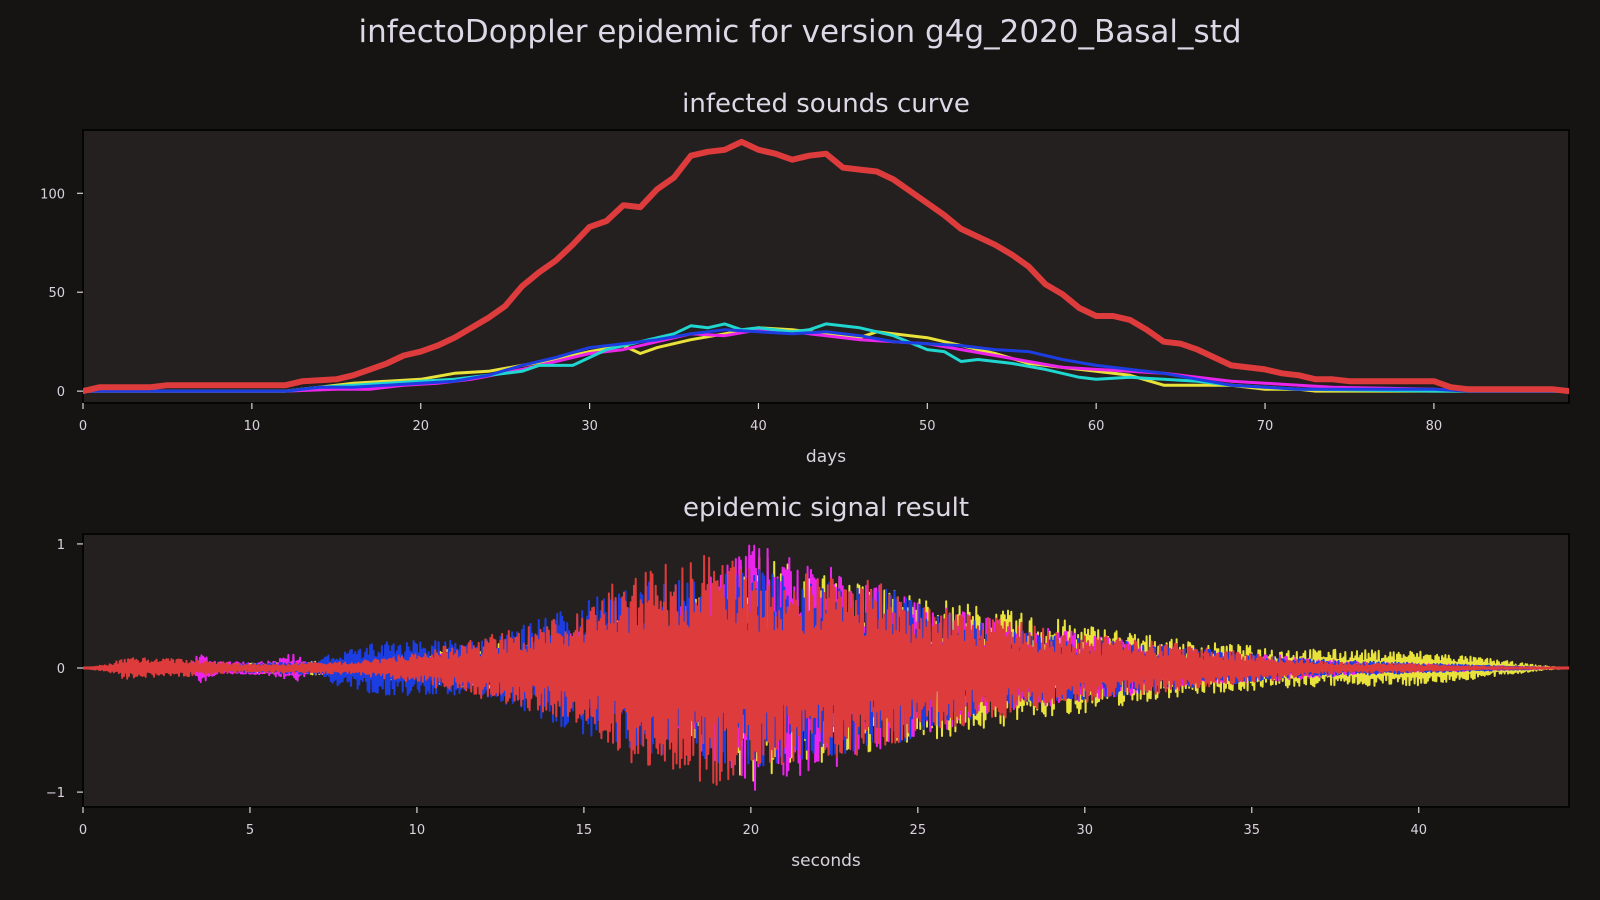  What do you see at coordinates (252, 426) in the screenshot?
I see `infected-sounds-xtick-label: 10` at bounding box center [252, 426].